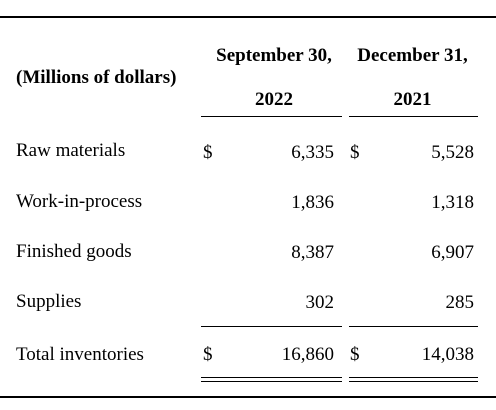 This screenshot has height=410, width=496. Describe the element at coordinates (355, 152) in the screenshot. I see `row-1-col2-currency: $` at that location.